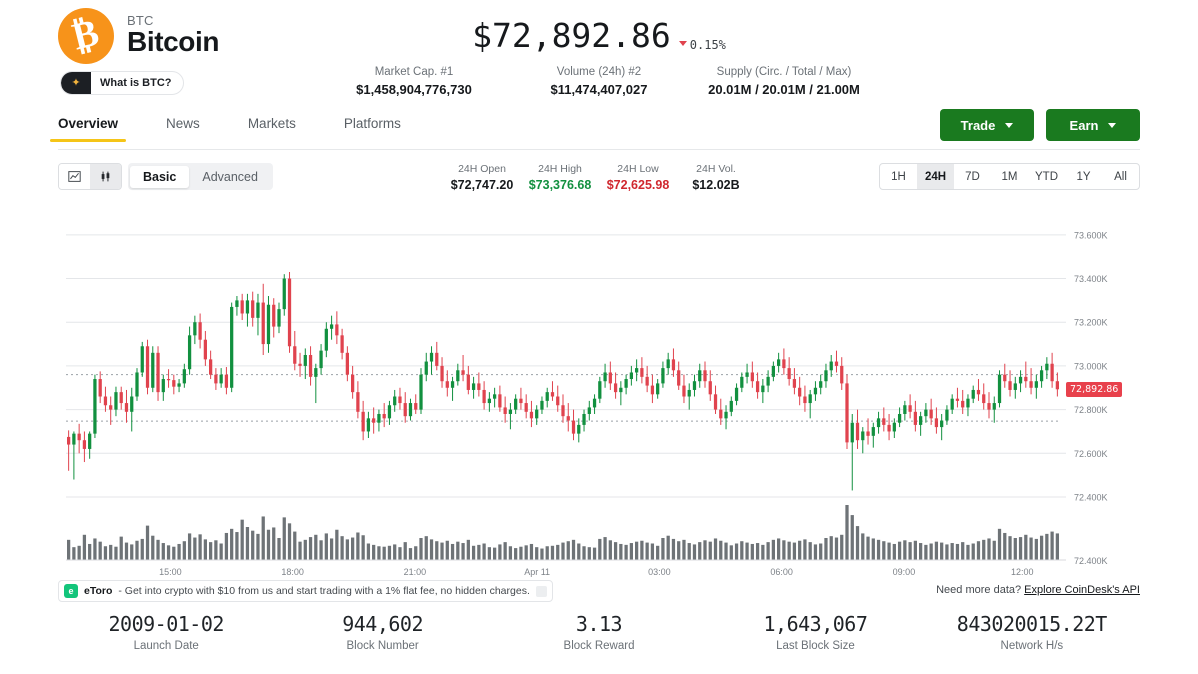 The image size is (1198, 674). What do you see at coordinates (935, 176) in the screenshot?
I see `range-24h: 24H` at bounding box center [935, 176].